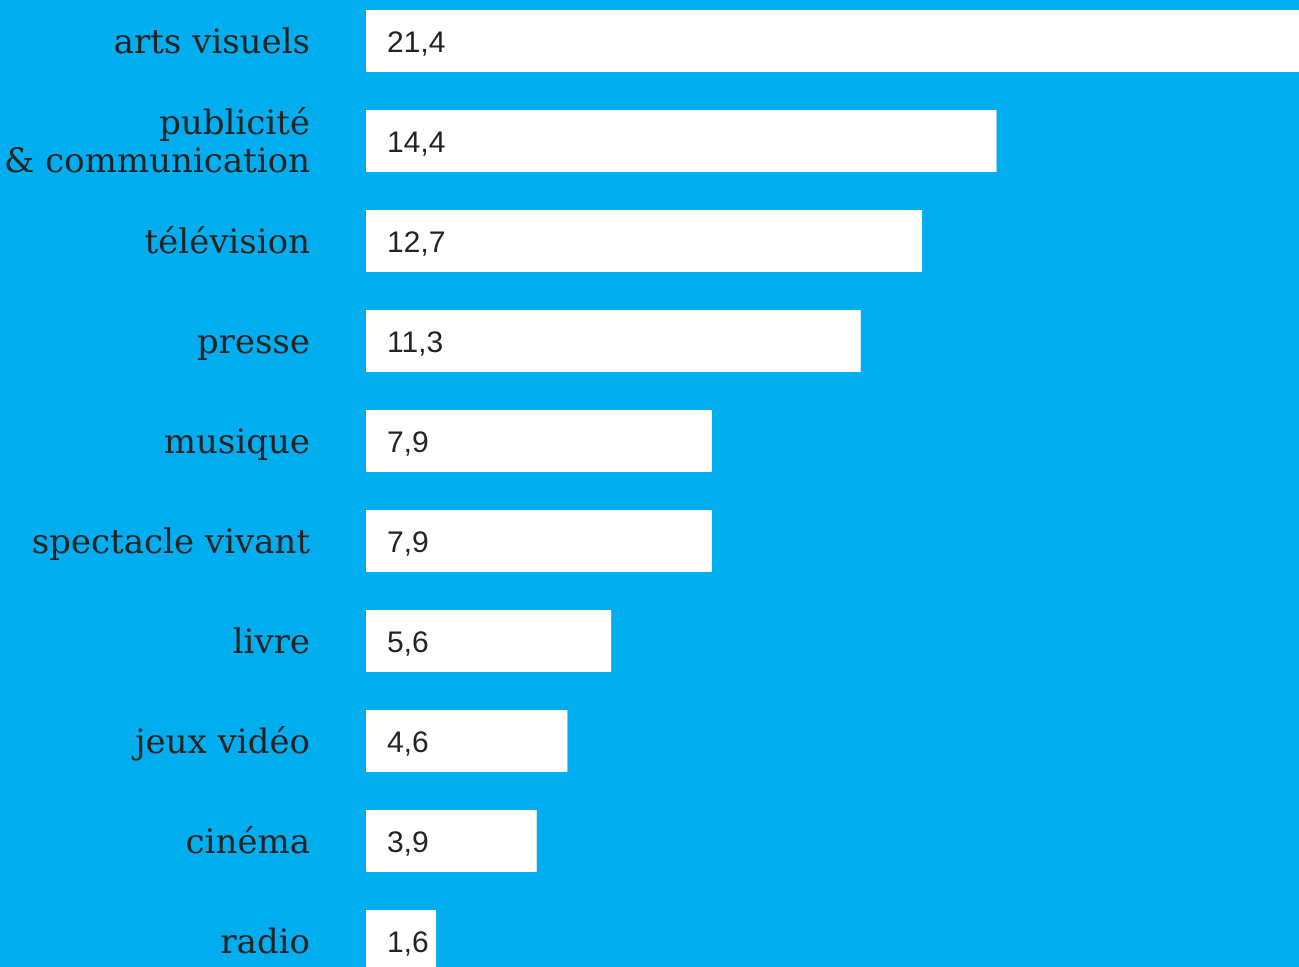  I want to click on category-label-cinema: cinéma, so click(248, 842).